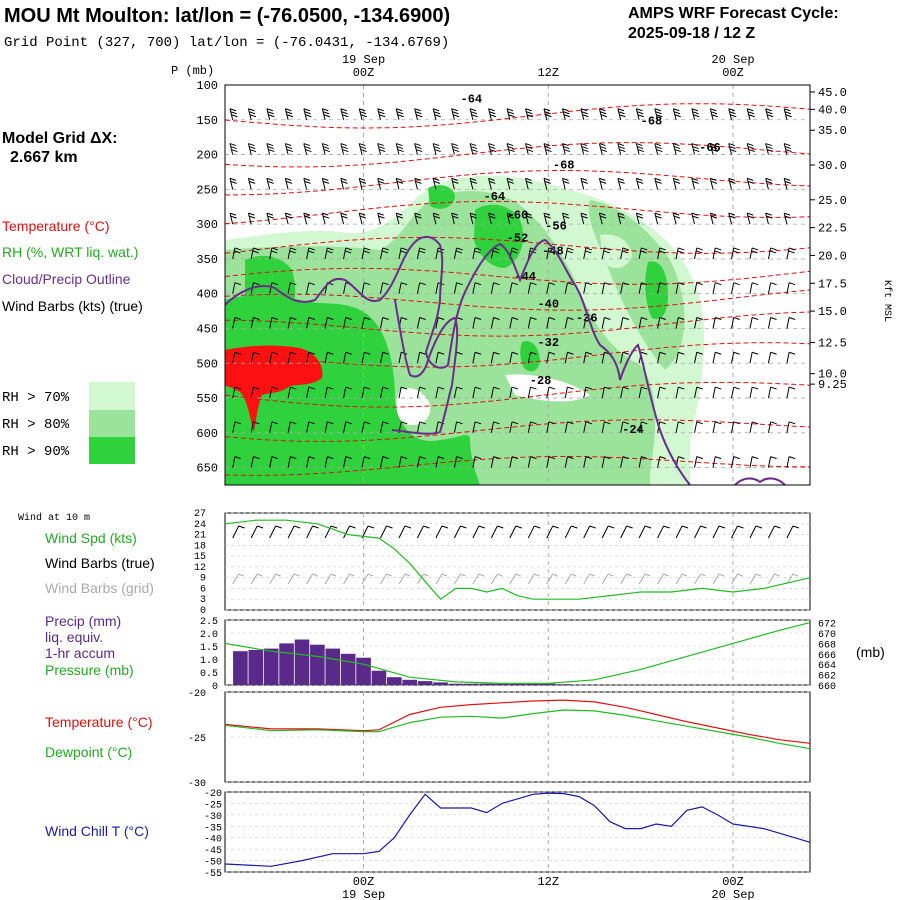 This screenshot has width=900, height=900. I want to click on temperature-contour, so click(517, 355).